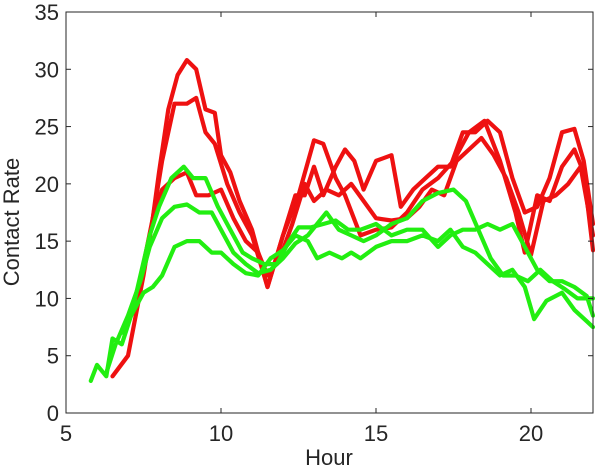 The height and width of the screenshot is (470, 595). Describe the element at coordinates (329, 457) in the screenshot. I see `x-axis-label: Hour` at that location.